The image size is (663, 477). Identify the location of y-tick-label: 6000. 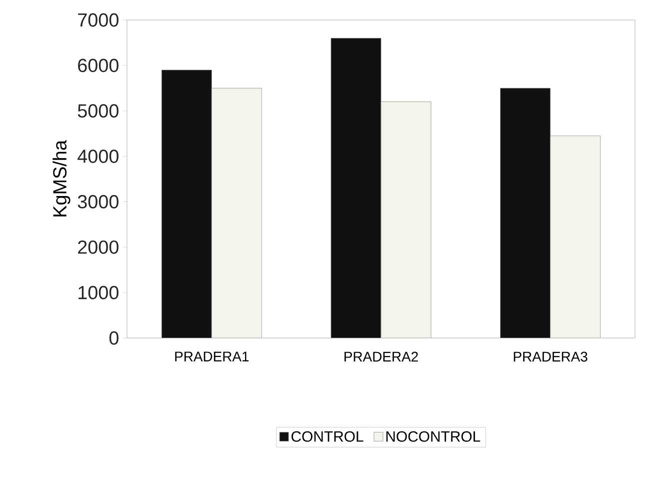
(98, 65).